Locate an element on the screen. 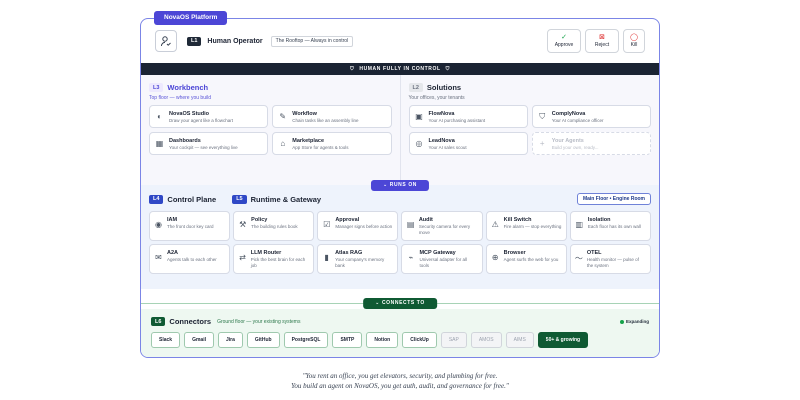 The image size is (800, 400). card-flownova: ▣ FlowNova Your AI purchasing assistant is located at coordinates (468, 116).